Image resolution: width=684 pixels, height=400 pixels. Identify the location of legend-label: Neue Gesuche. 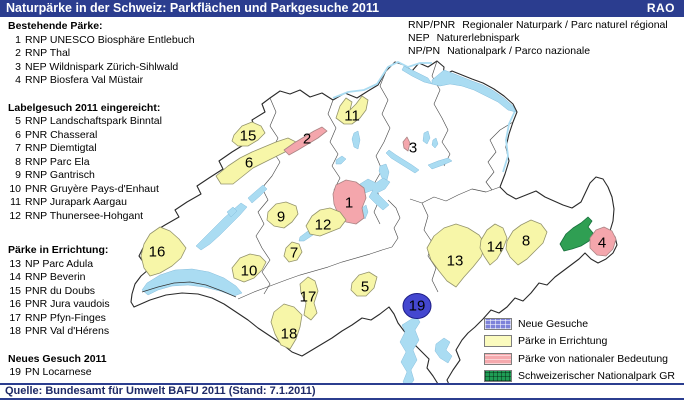
(553, 323).